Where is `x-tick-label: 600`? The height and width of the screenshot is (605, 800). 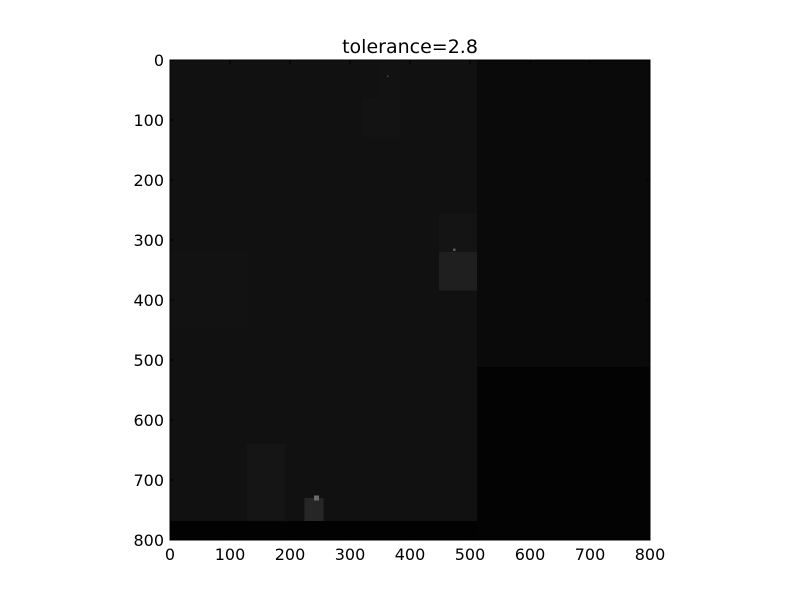
x-tick-label: 600 is located at coordinates (530, 554).